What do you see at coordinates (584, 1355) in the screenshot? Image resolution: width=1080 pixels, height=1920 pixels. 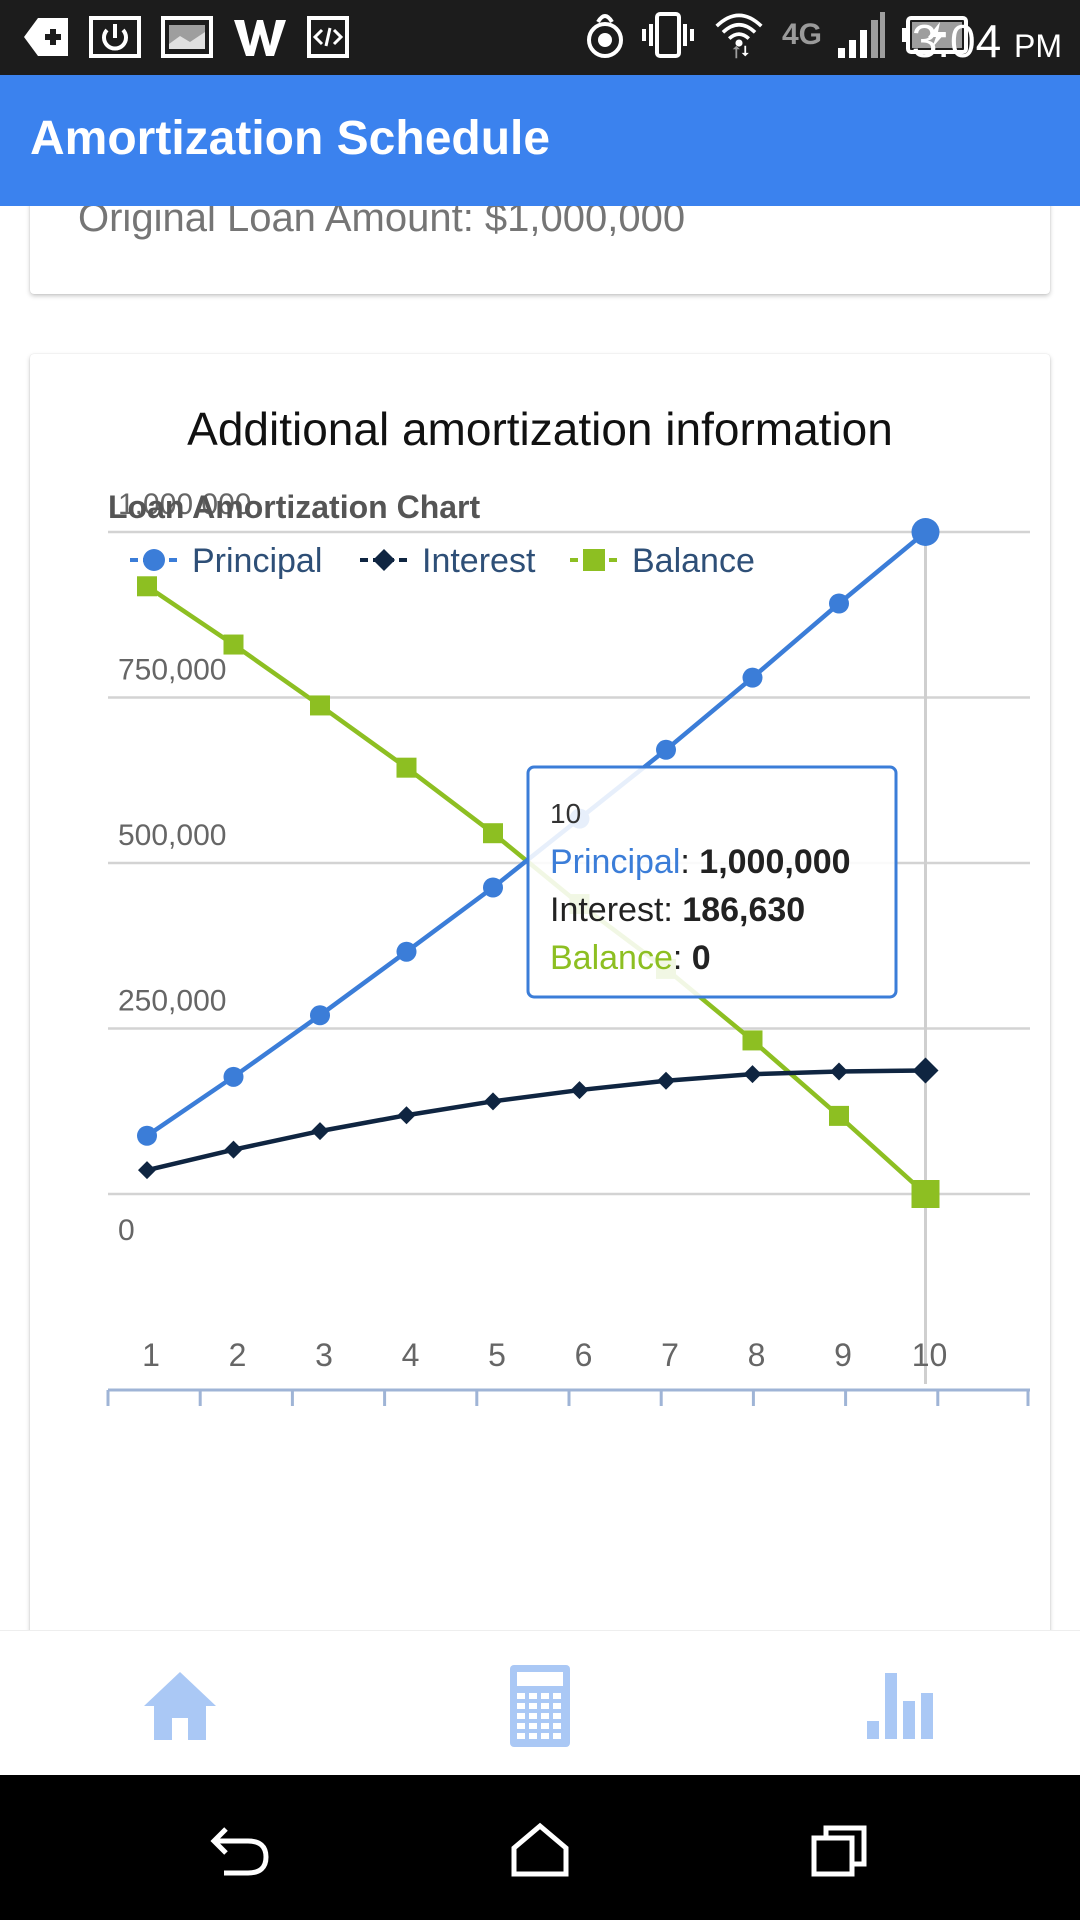 I see `x-tick-label: 6` at bounding box center [584, 1355].